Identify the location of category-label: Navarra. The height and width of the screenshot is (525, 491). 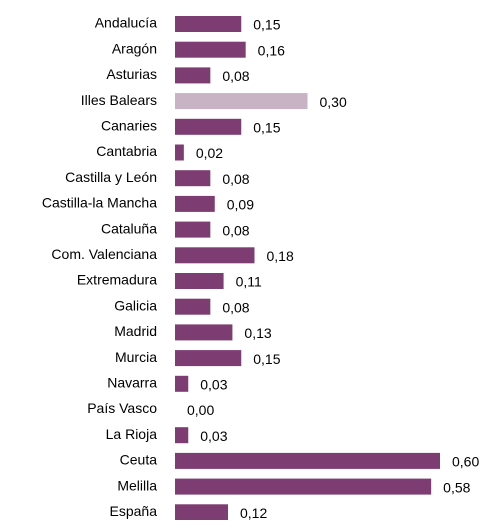
(132, 383).